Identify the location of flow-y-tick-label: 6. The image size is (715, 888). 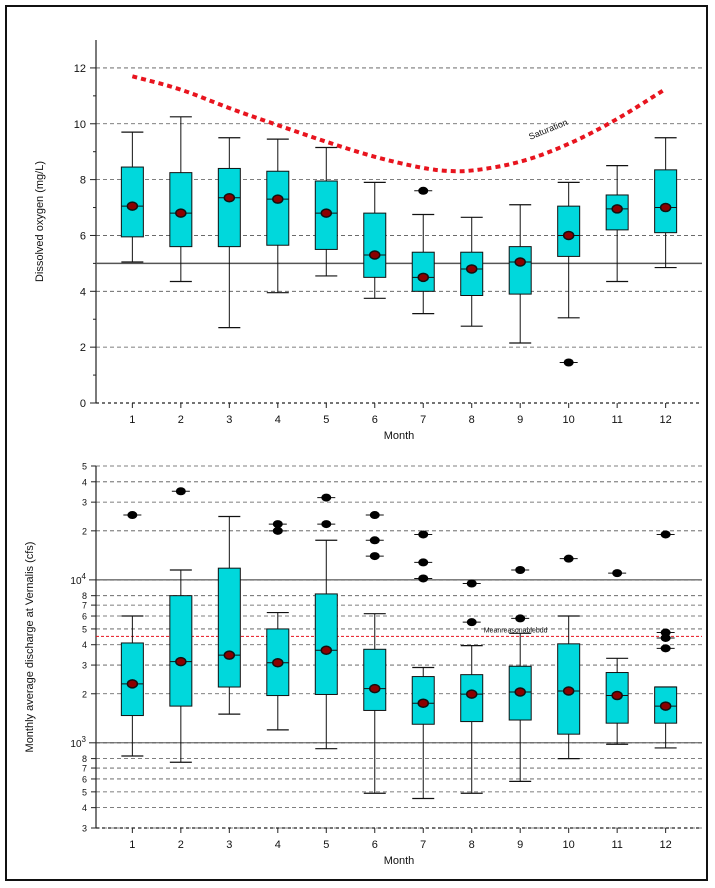
(84, 617).